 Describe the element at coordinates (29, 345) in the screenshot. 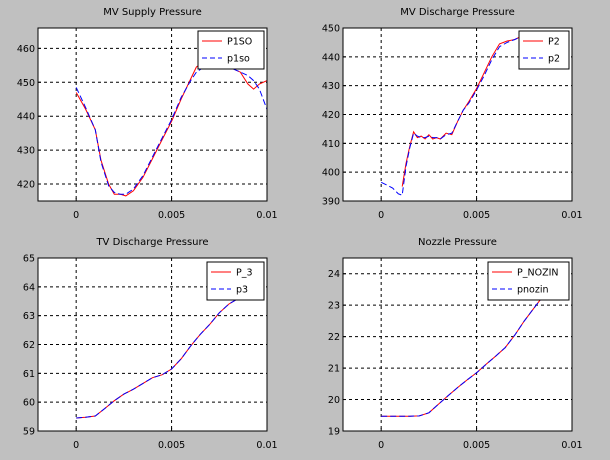

I see `y-tick-label: 62` at that location.